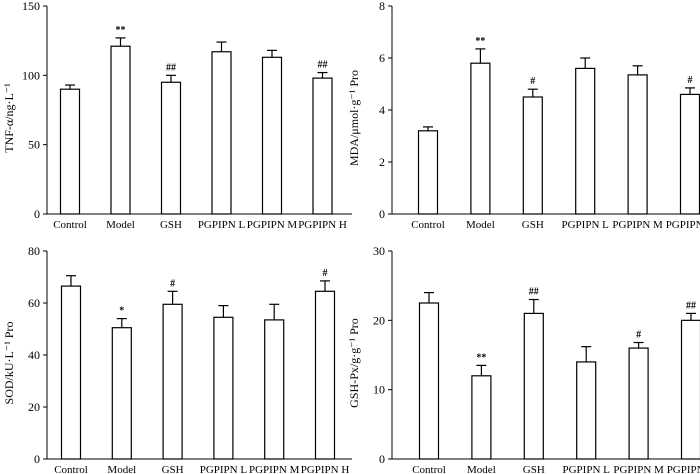 The height and width of the screenshot is (474, 700). I want to click on y-tick-label: 10, so click(379, 390).